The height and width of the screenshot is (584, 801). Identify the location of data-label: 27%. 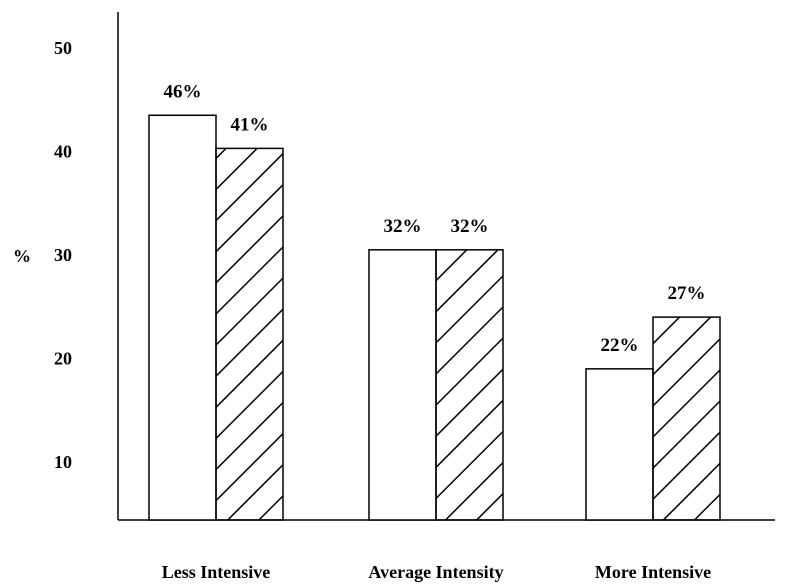
(687, 293).